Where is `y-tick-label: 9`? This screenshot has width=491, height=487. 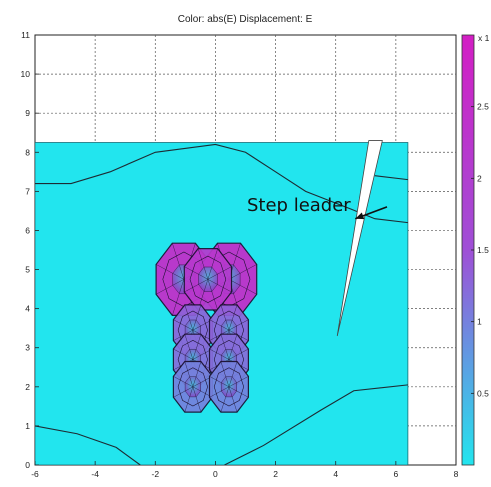
y-tick-label: 9 is located at coordinates (27, 113).